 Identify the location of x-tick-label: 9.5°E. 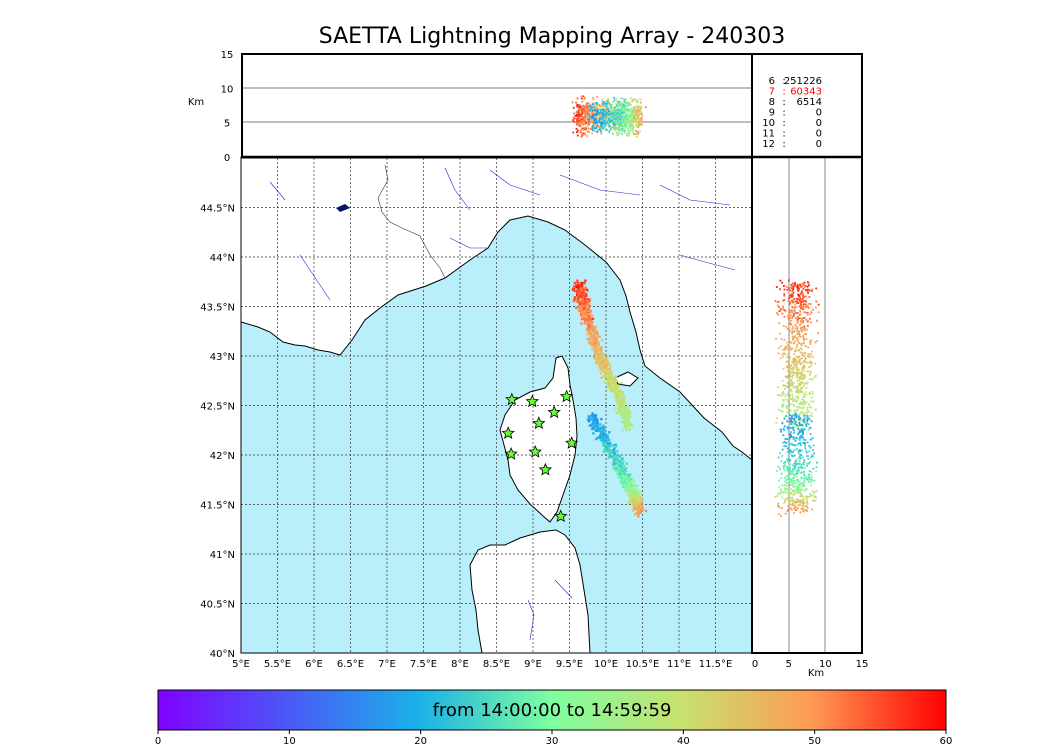
(569, 664).